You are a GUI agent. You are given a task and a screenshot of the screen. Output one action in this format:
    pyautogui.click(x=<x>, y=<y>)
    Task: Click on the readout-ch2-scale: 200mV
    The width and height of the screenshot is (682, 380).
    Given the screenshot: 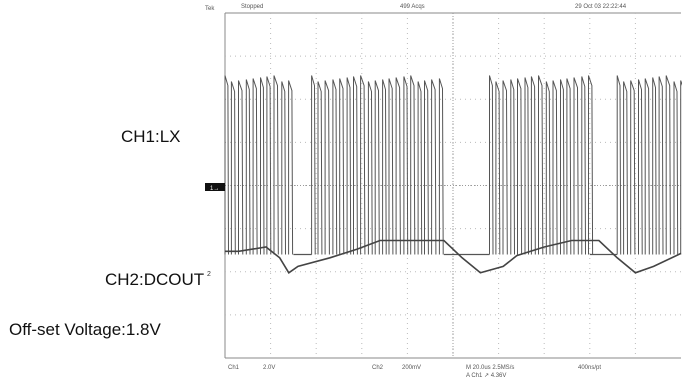 What is the action you would take?
    pyautogui.click(x=411, y=368)
    